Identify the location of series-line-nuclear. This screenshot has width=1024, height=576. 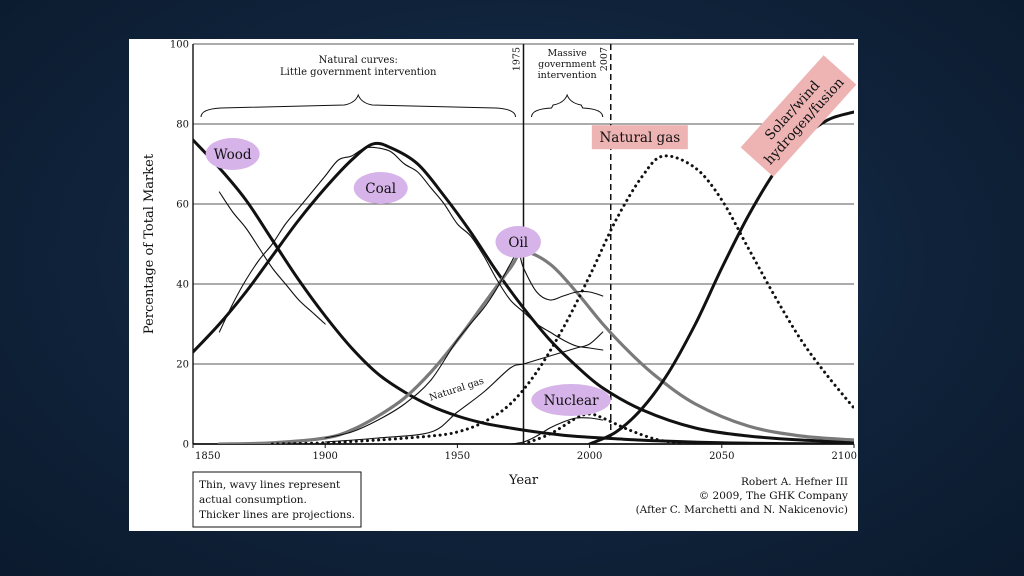
(603, 428).